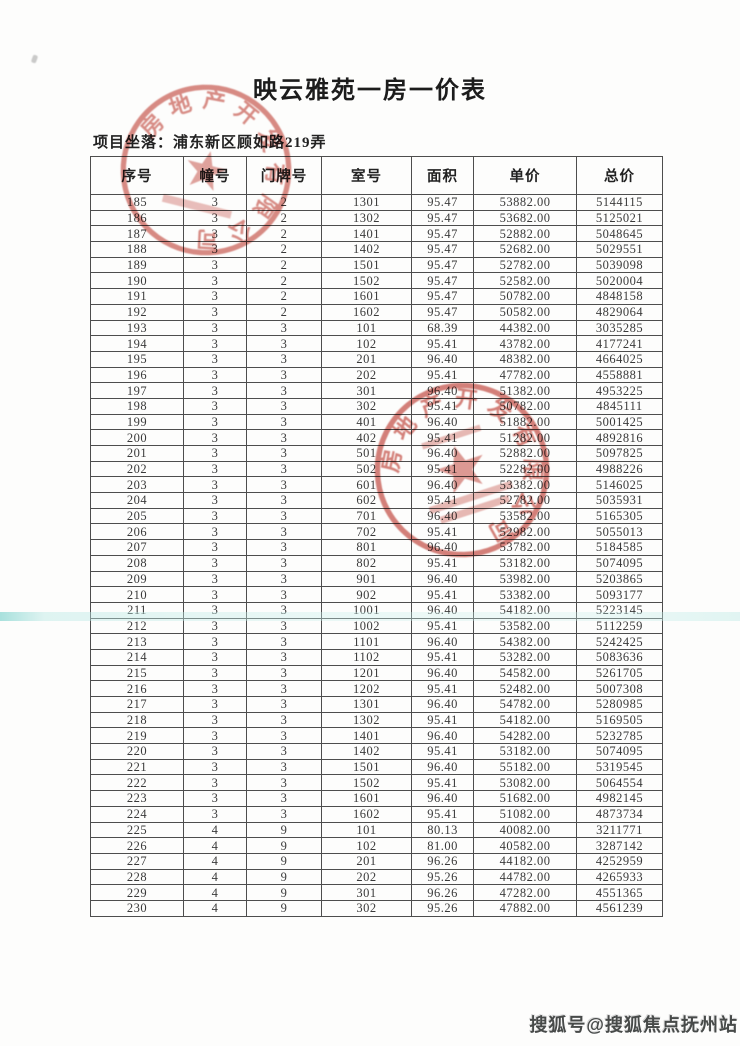 This screenshot has width=740, height=1046. What do you see at coordinates (376, 547) in the screenshot?
I see `table-row: 207 3 3 801 96.40 53782.00 5184585` at bounding box center [376, 547].